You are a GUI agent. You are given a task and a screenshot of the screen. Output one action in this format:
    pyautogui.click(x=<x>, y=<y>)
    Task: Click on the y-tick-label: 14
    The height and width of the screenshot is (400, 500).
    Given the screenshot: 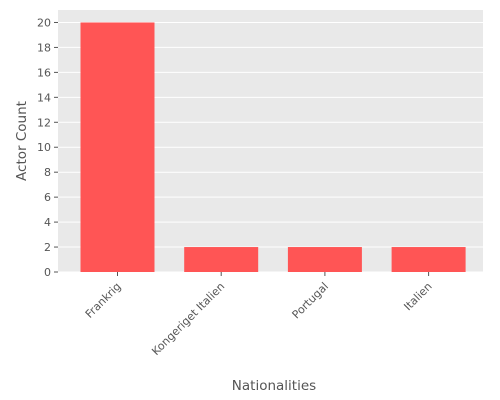 What is the action you would take?
    pyautogui.click(x=44, y=97)
    